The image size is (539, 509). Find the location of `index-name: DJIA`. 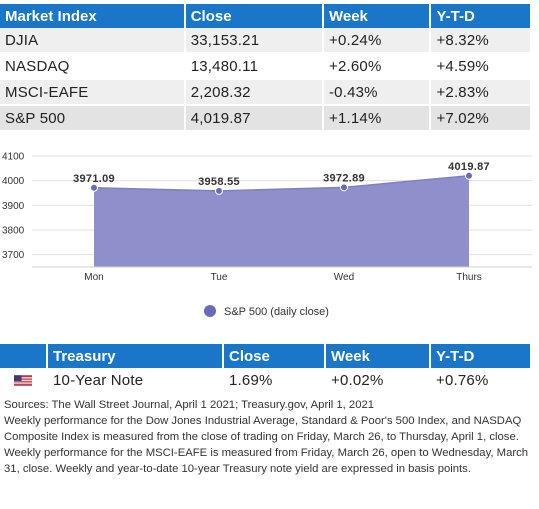

index-name: DJIA is located at coordinates (93, 41).